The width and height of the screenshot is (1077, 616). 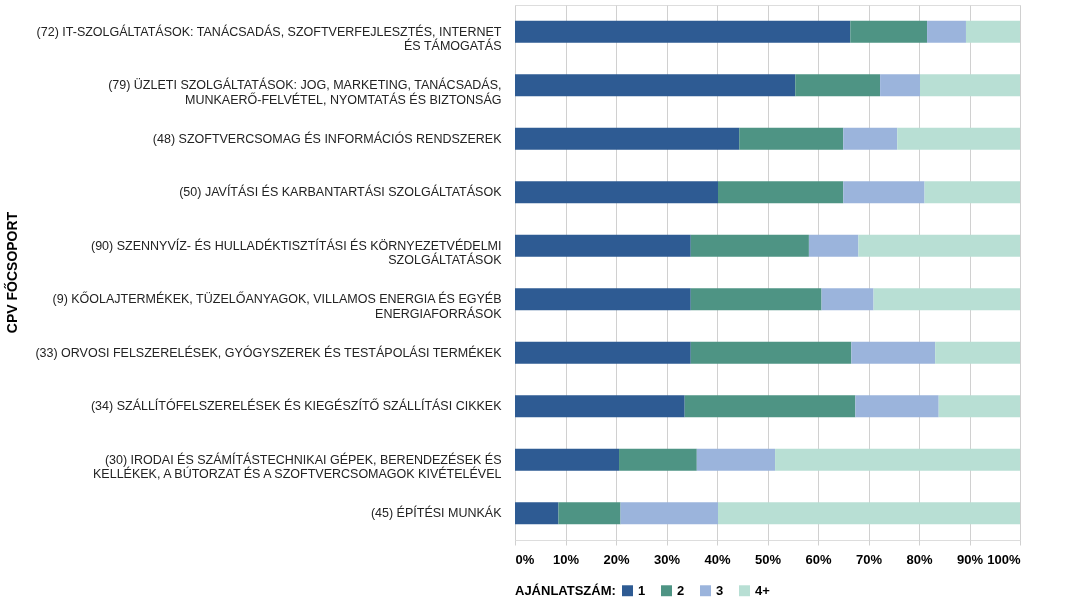 What do you see at coordinates (763, 590) in the screenshot?
I see `legend-label: 4+` at bounding box center [763, 590].